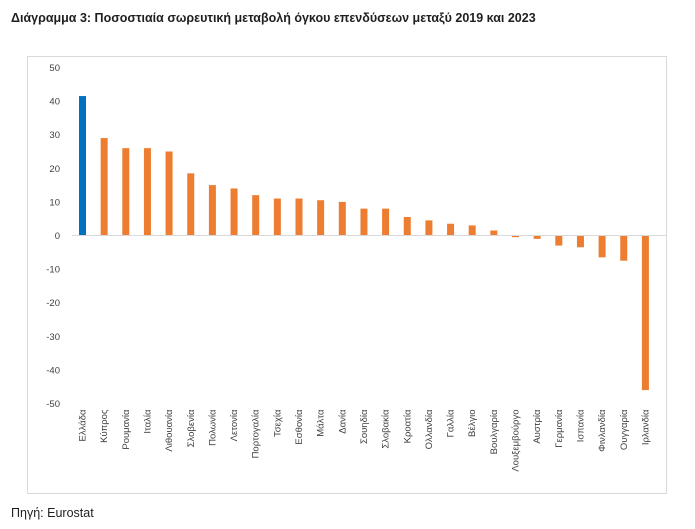 The width and height of the screenshot is (695, 529). What do you see at coordinates (104, 426) in the screenshot?
I see `category-label: Κύπρος` at bounding box center [104, 426].